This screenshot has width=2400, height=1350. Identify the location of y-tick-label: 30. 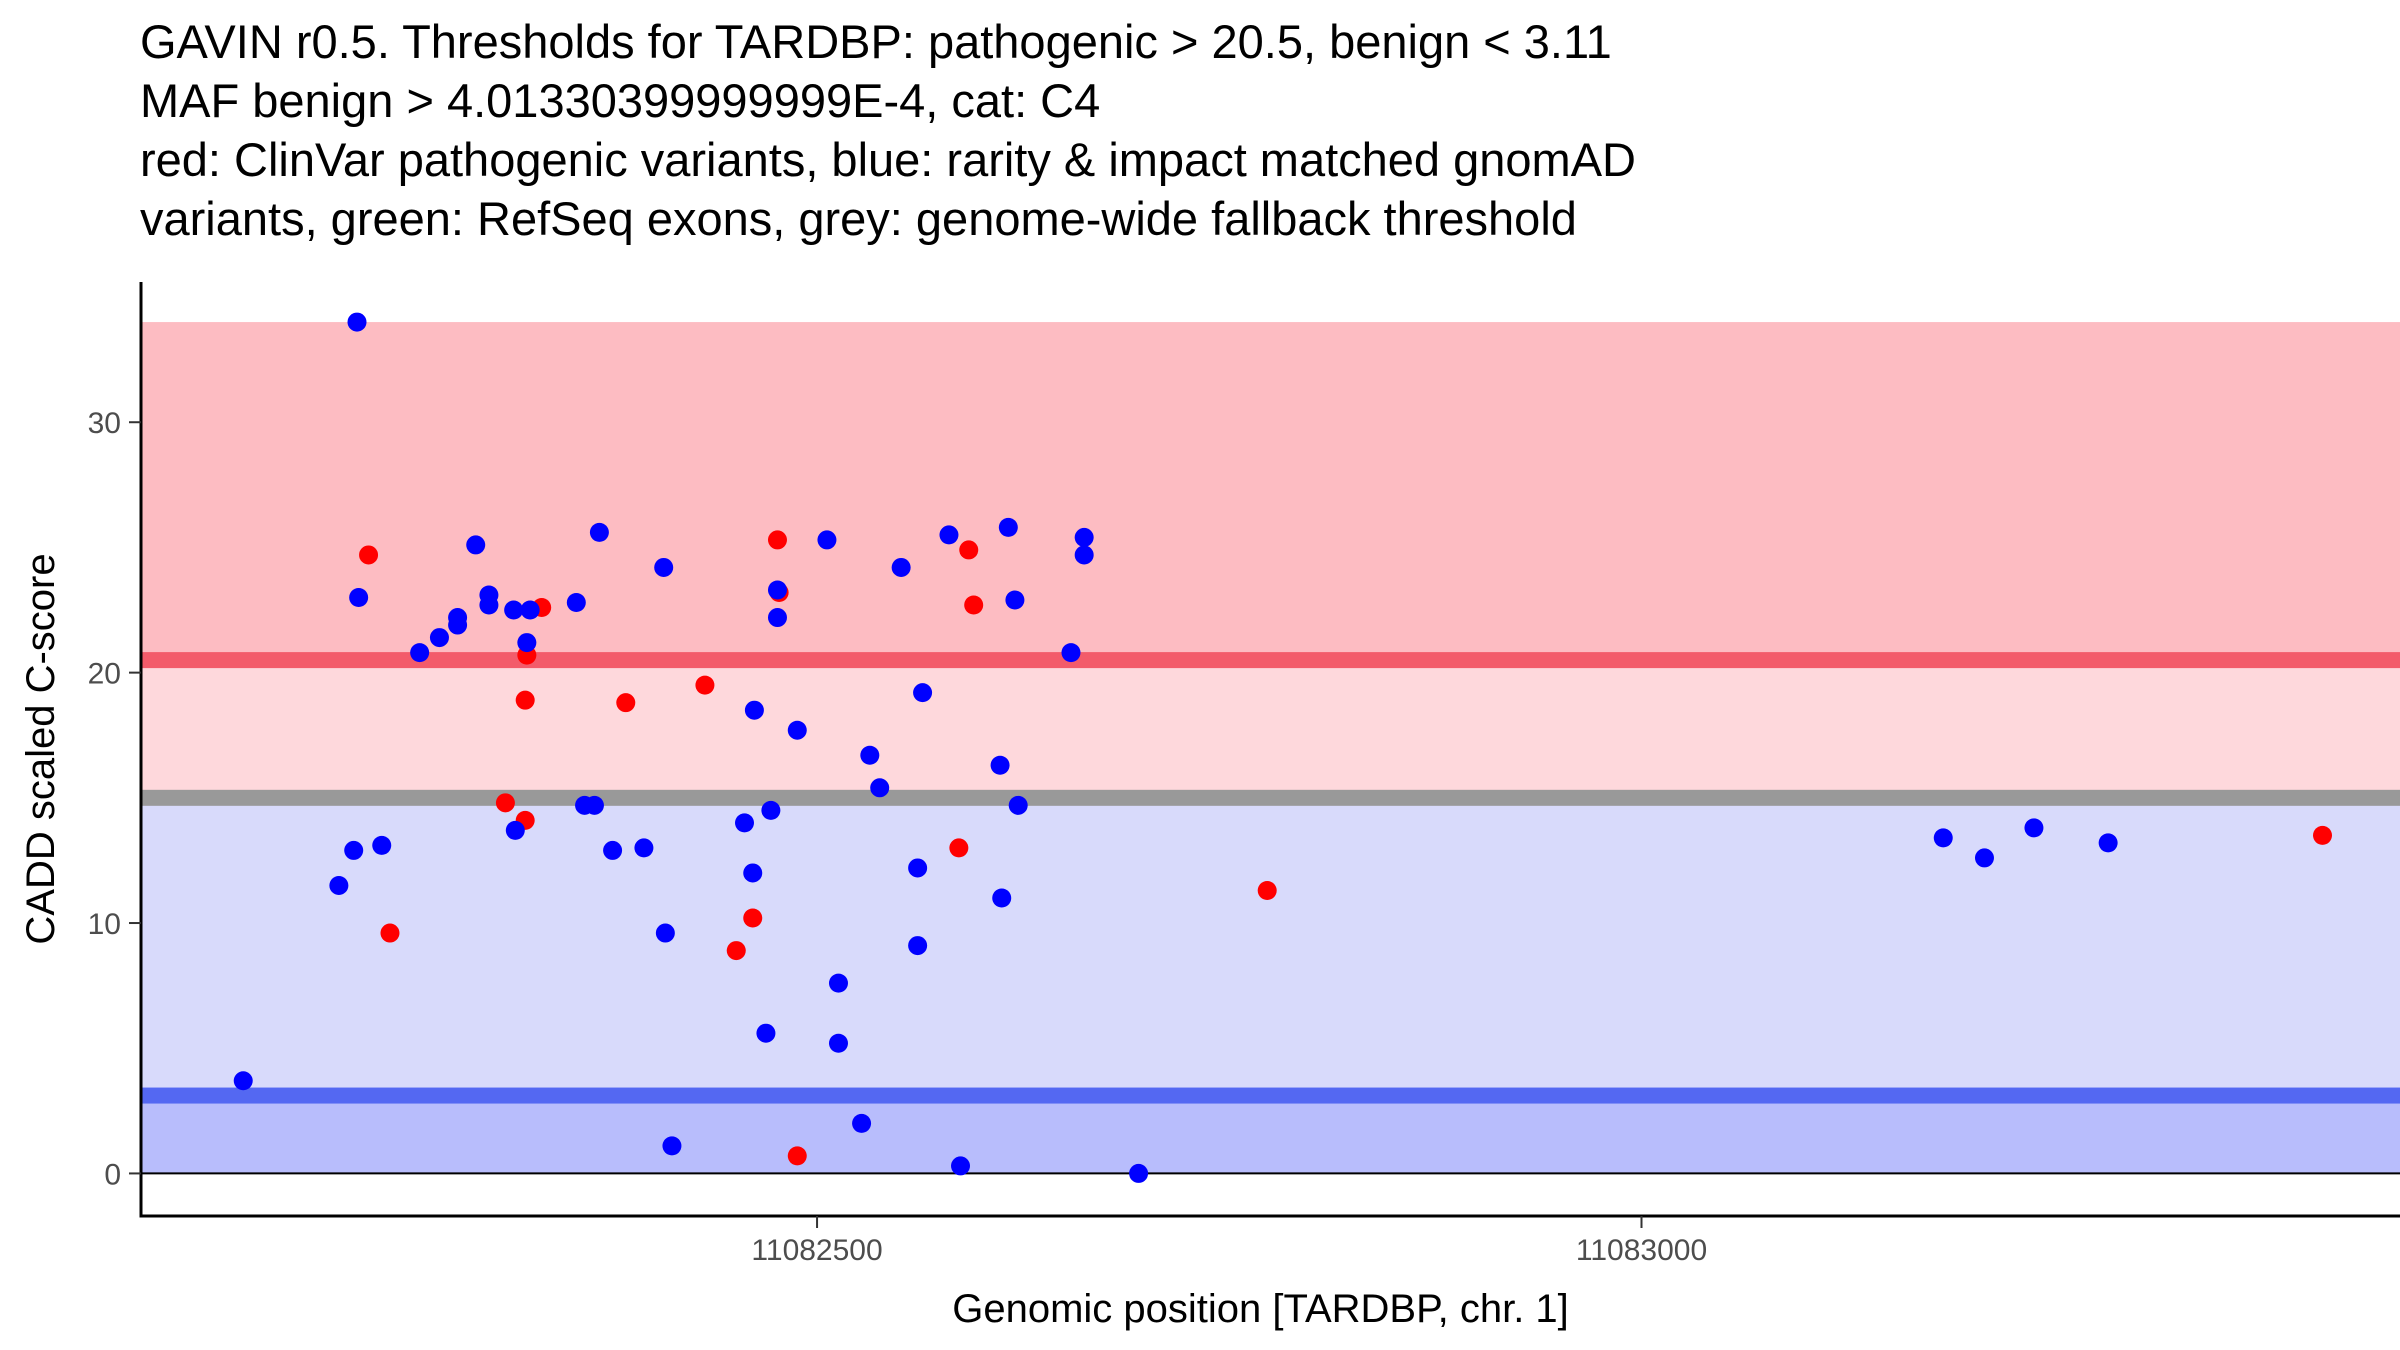
(104, 423).